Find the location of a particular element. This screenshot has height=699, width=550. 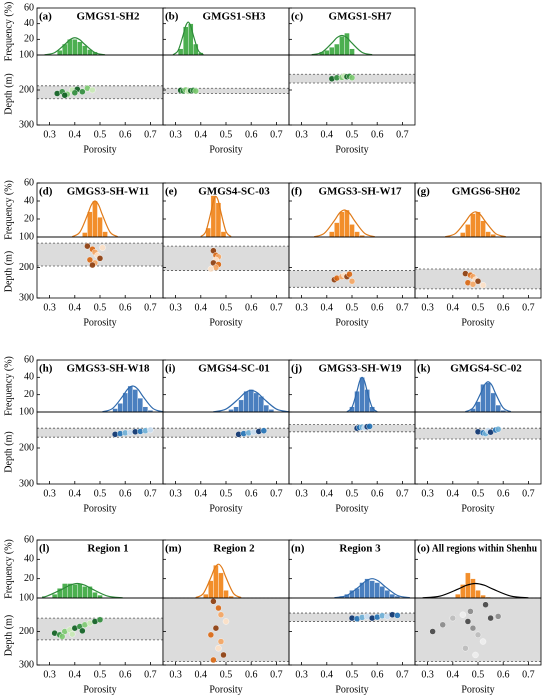

panel-title: All regions within Shenhu is located at coordinates (484, 549).